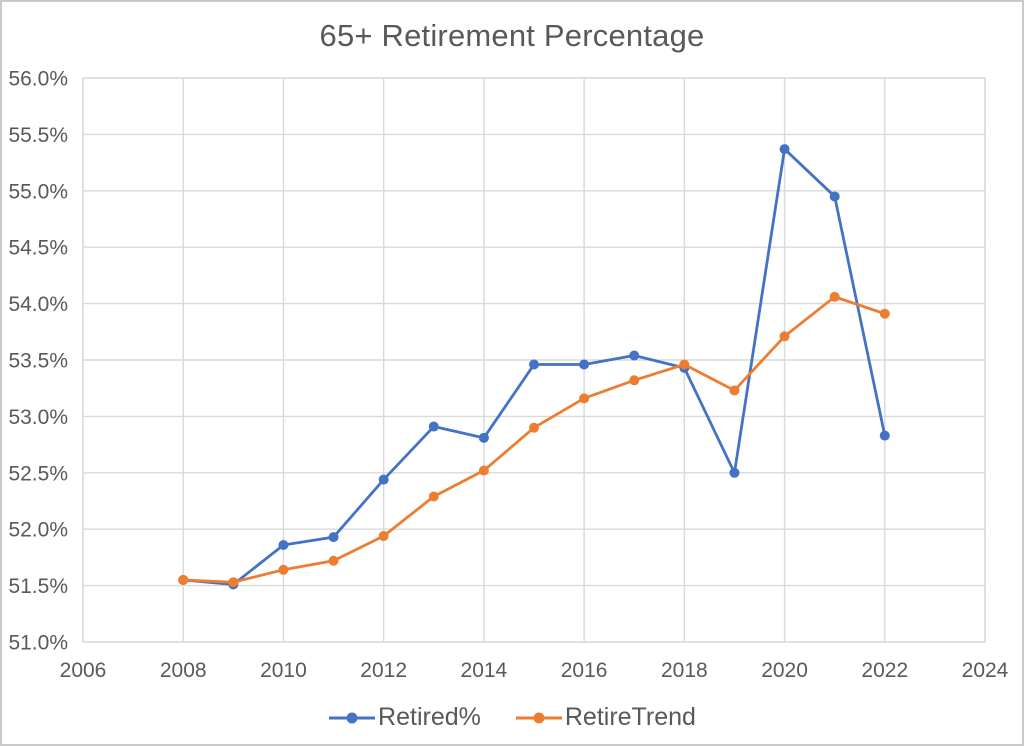  I want to click on legend-marker-retiretrend-icon, so click(538, 717).